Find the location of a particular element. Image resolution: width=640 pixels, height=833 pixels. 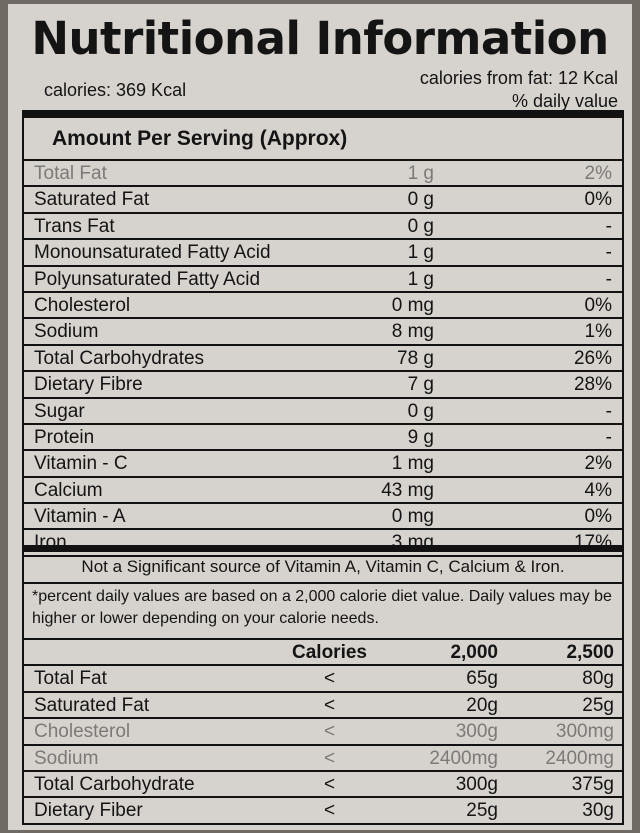

dv-table-row: Total Fat <65g 80g is located at coordinates (323, 679).